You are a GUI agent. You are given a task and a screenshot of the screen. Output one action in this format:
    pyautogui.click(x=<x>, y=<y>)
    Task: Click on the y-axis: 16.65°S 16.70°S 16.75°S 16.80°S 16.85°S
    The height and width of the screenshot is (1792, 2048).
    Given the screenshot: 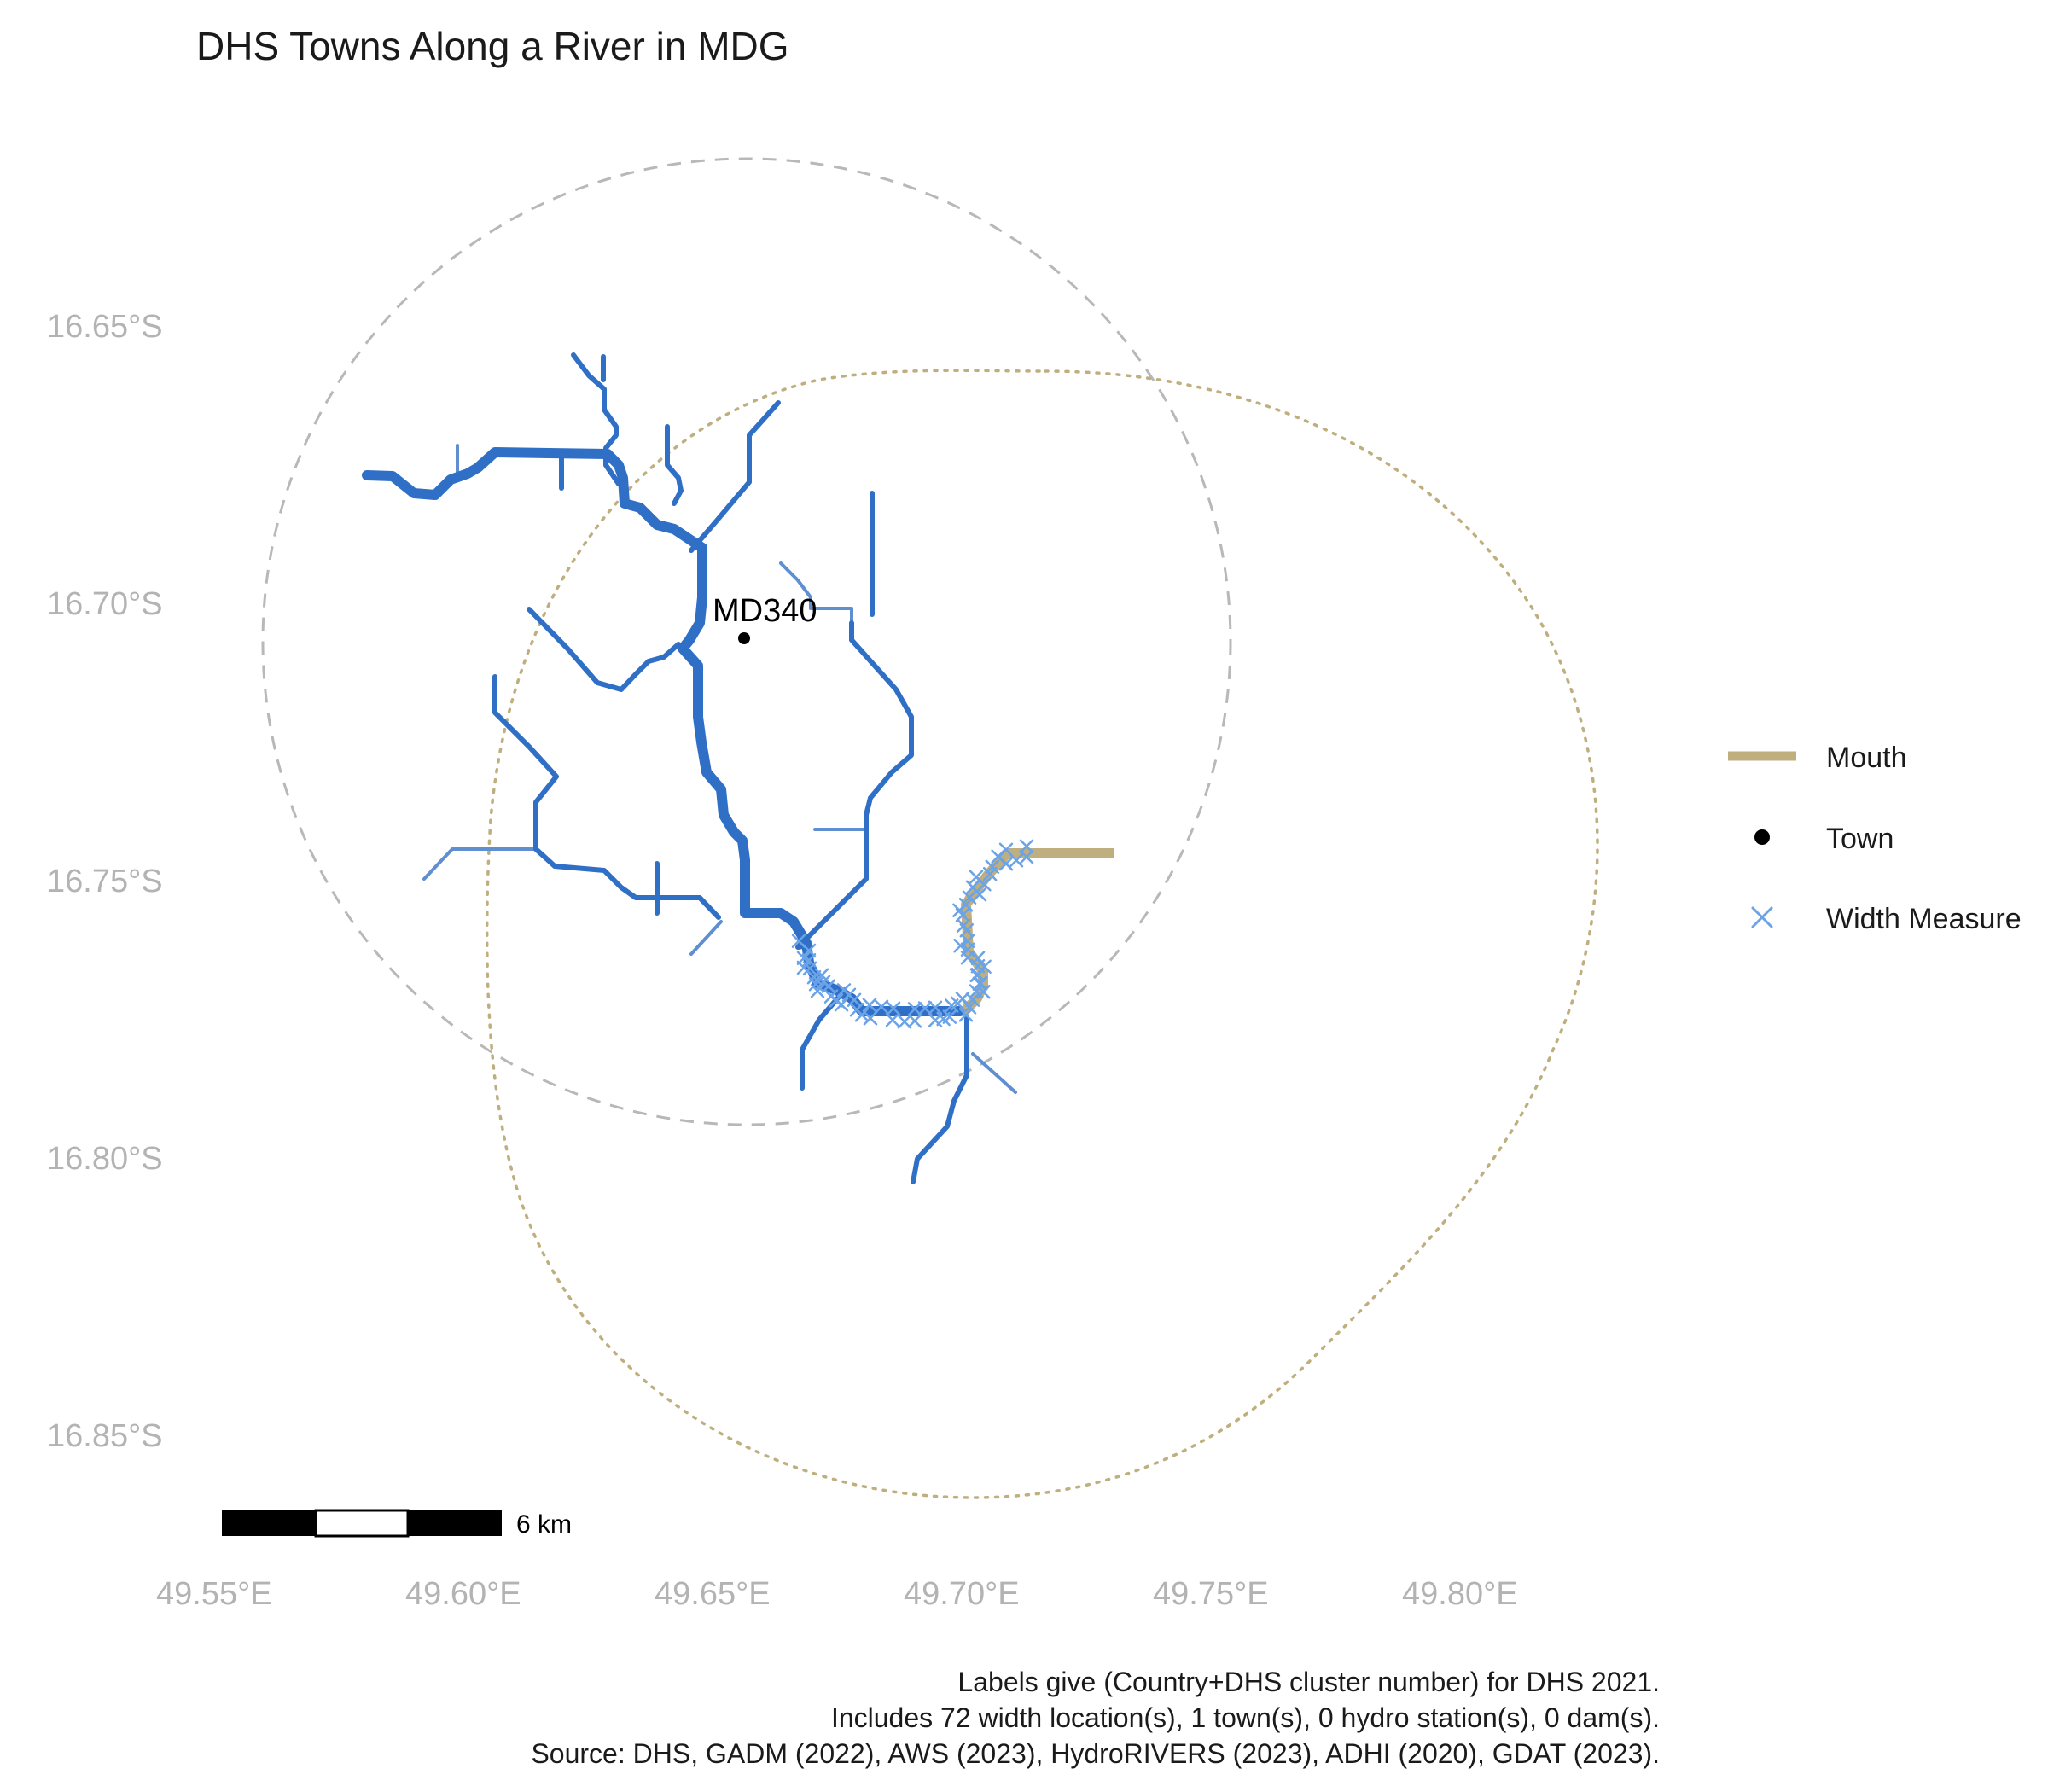 What is the action you would take?
    pyautogui.click(x=105, y=881)
    